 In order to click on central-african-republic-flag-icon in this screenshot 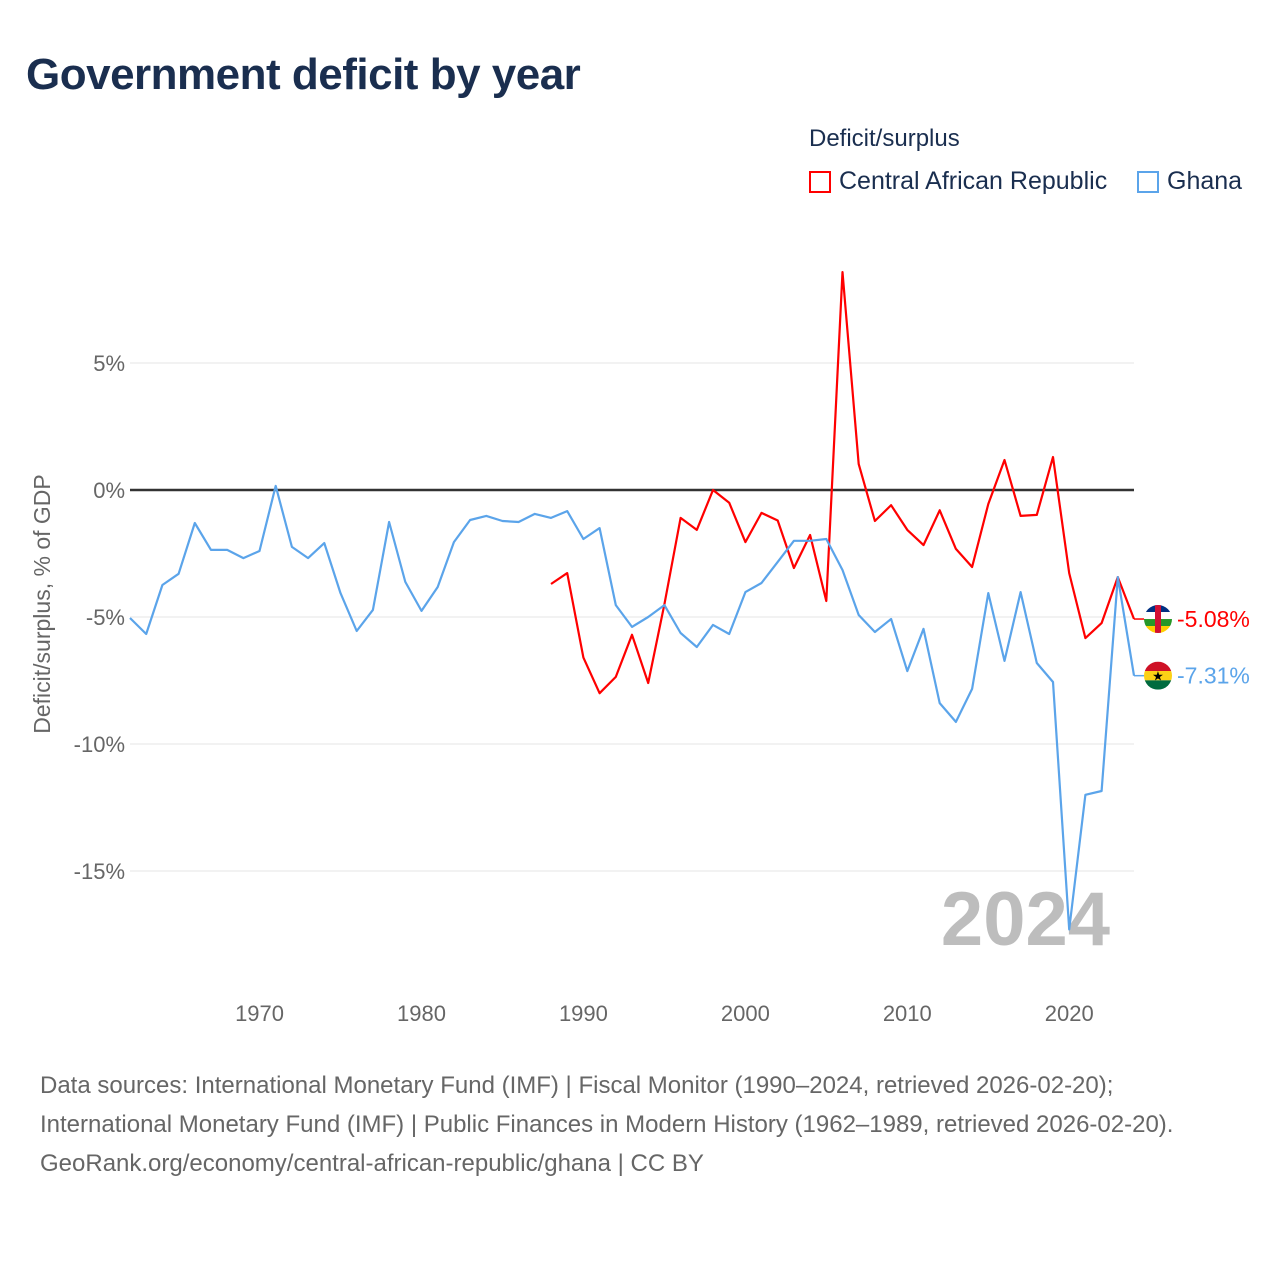, I will do `click(1158, 619)`.